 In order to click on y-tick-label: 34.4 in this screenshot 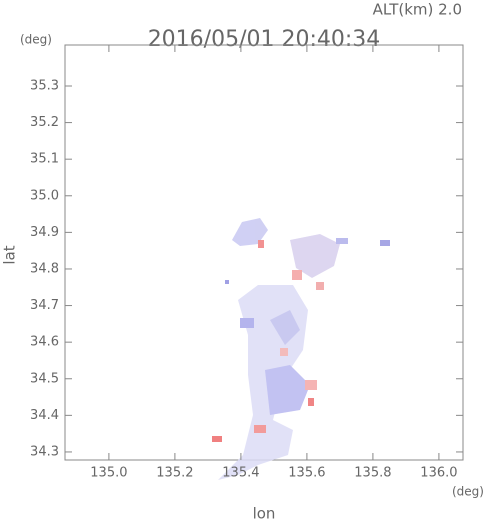, I will do `click(44, 415)`.